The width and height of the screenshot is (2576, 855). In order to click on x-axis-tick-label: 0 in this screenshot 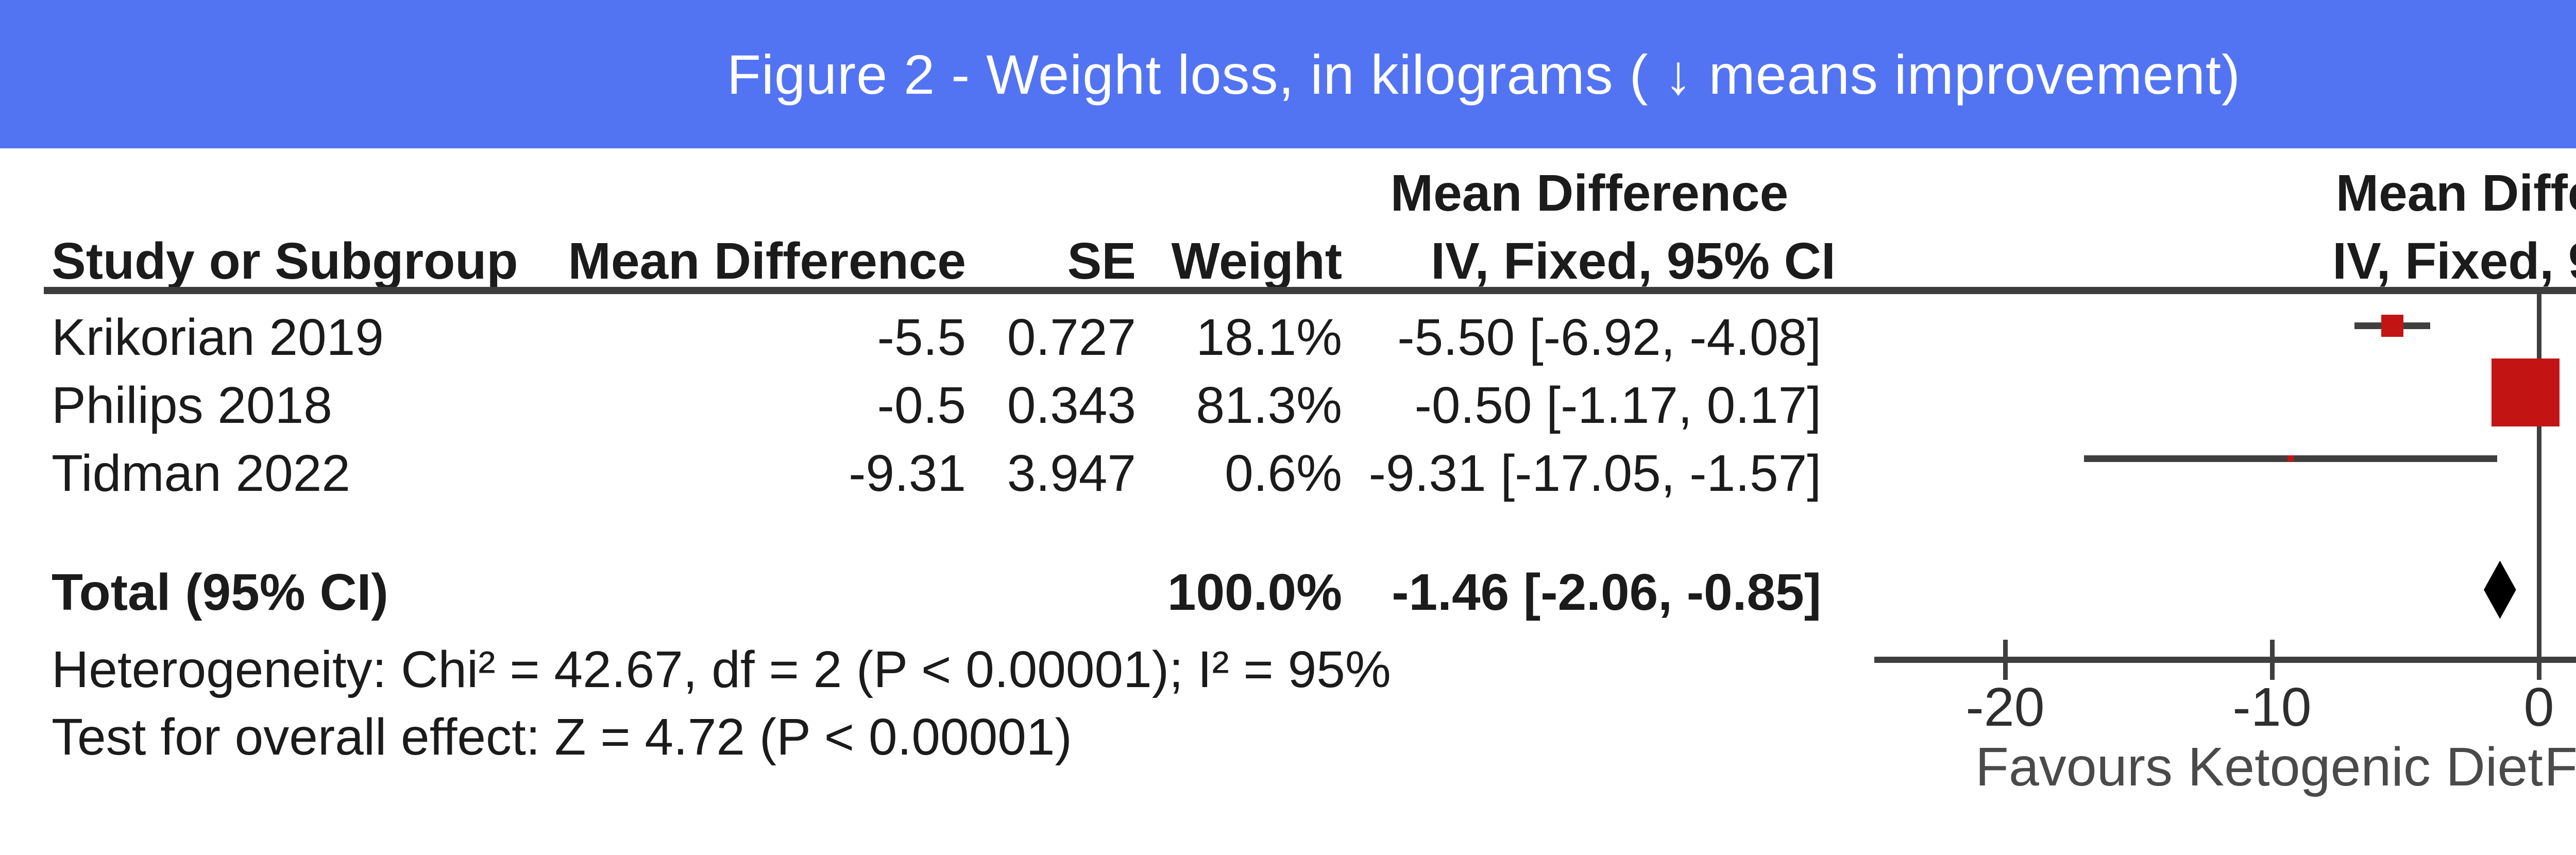, I will do `click(2538, 707)`.